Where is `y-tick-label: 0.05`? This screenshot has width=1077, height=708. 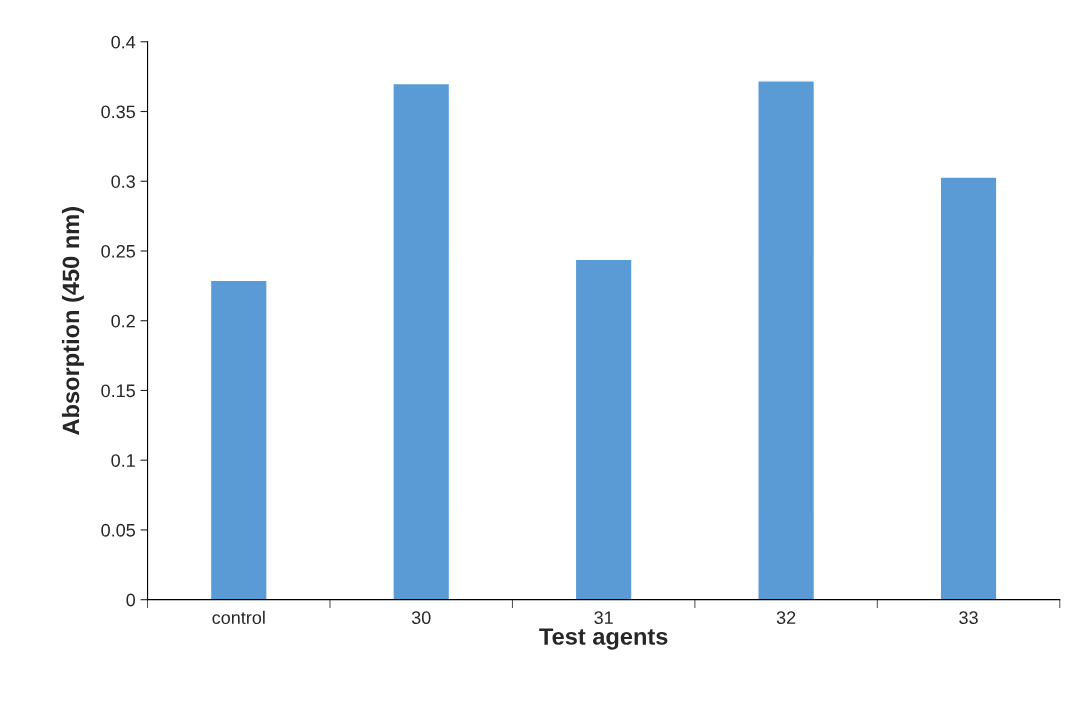 y-tick-label: 0.05 is located at coordinates (118, 530).